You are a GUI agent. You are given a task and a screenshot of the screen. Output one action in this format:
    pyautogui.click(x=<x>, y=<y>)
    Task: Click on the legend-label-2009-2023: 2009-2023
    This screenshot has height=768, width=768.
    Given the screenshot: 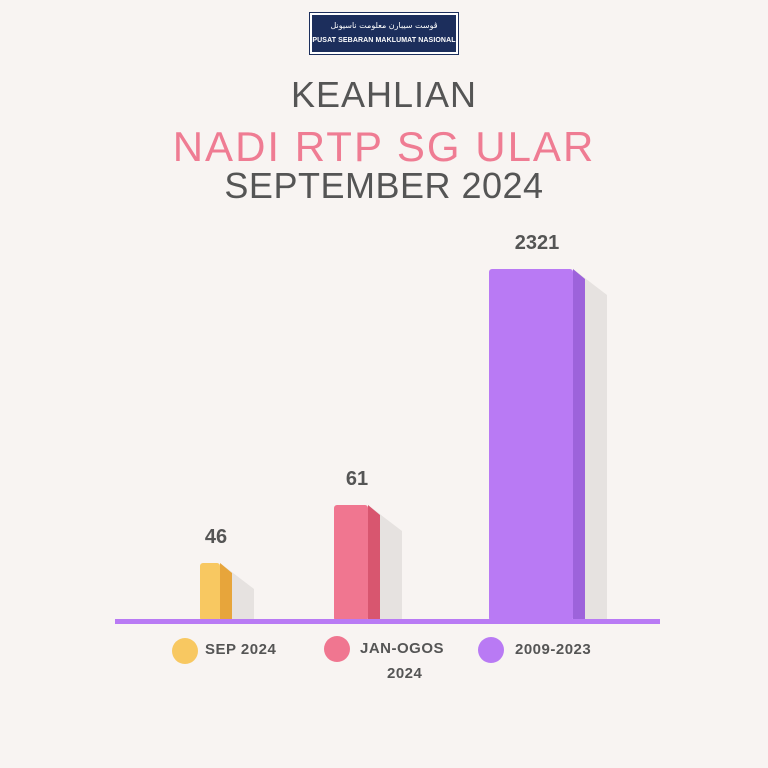 What is the action you would take?
    pyautogui.click(x=553, y=649)
    